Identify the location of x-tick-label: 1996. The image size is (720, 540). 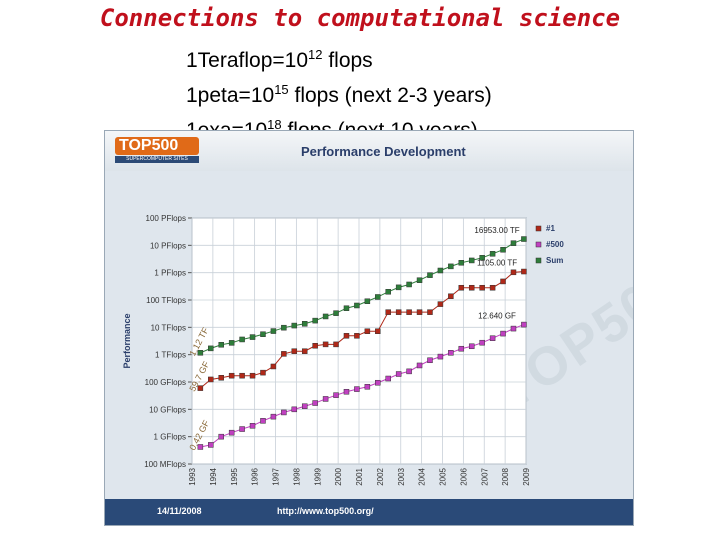
(255, 476).